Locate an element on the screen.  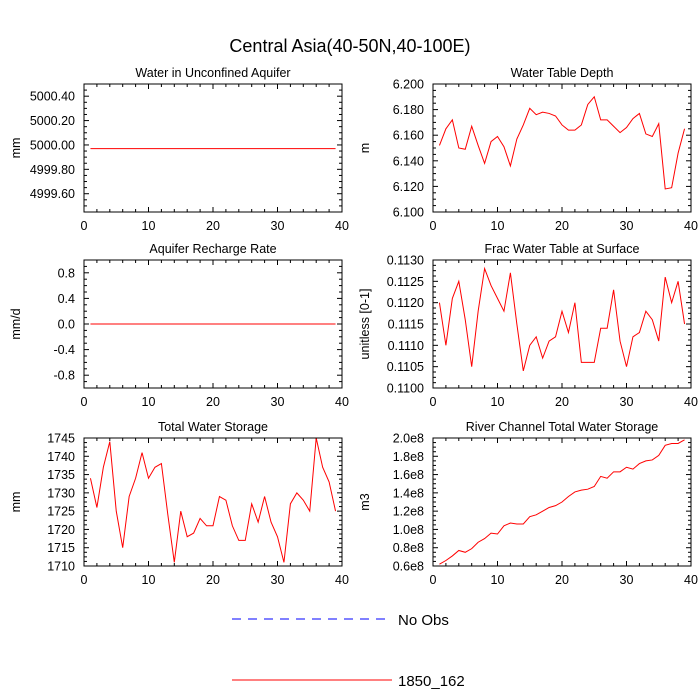
y-tick-label: 1.2e8 is located at coordinates (408, 512).